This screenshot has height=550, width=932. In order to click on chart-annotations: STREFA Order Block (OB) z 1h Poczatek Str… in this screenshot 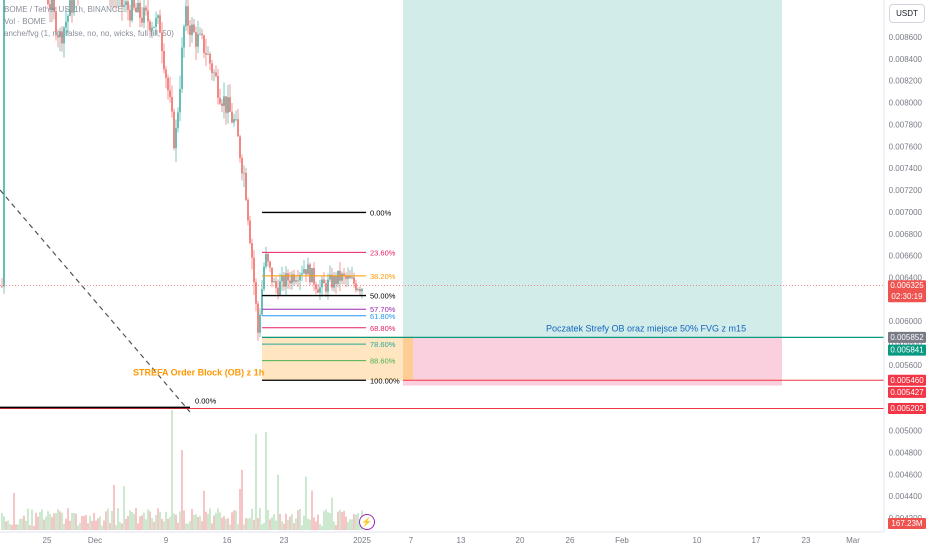, I will do `click(439, 350)`.